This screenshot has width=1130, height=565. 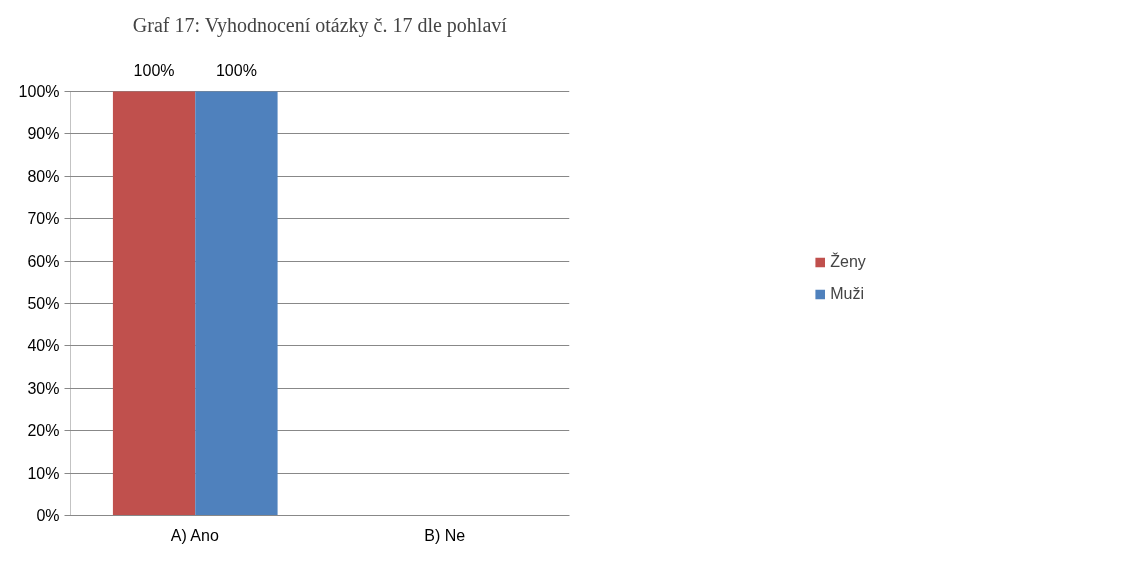 What do you see at coordinates (194, 535) in the screenshot?
I see `x-tick-label: A) Ano` at bounding box center [194, 535].